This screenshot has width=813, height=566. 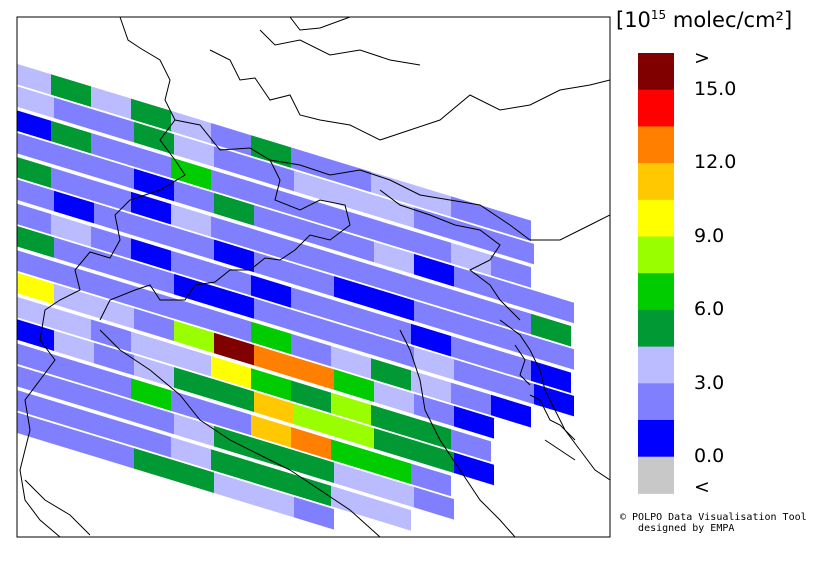 What do you see at coordinates (709, 309) in the screenshot?
I see `legend-label-6: 6.0` at bounding box center [709, 309].